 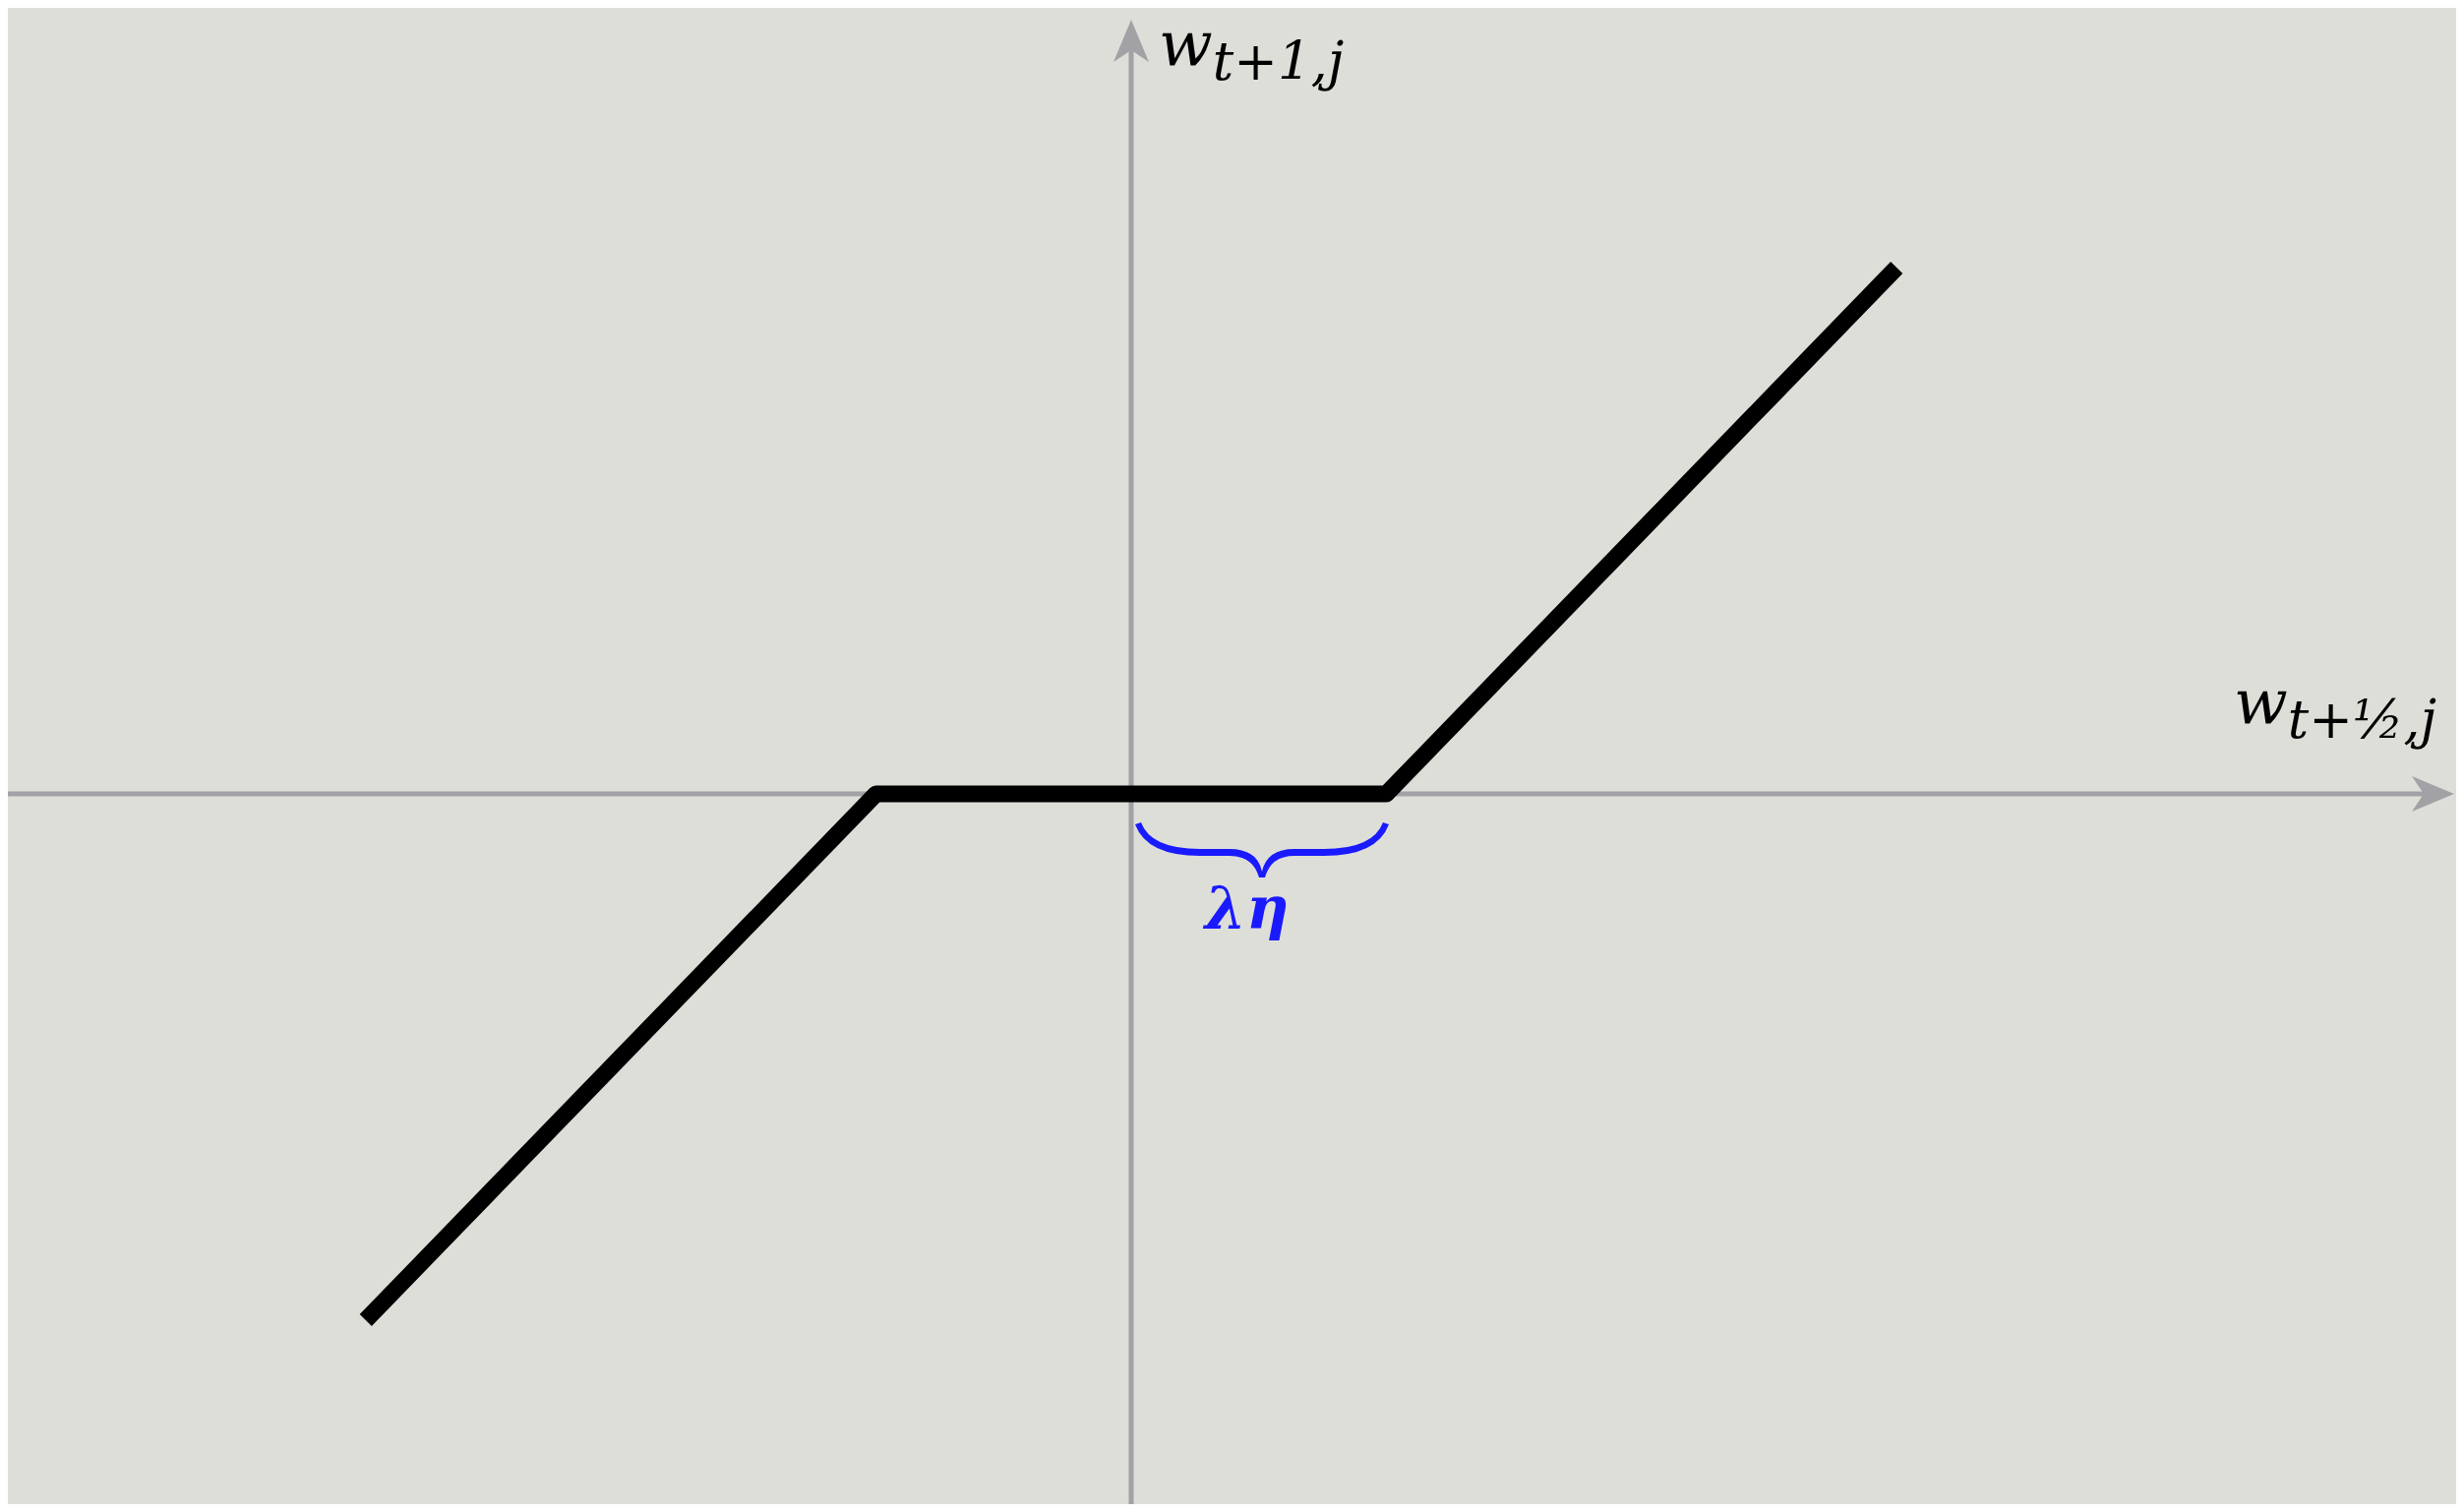 I want to click on annotation: λη, so click(x=1248, y=908).